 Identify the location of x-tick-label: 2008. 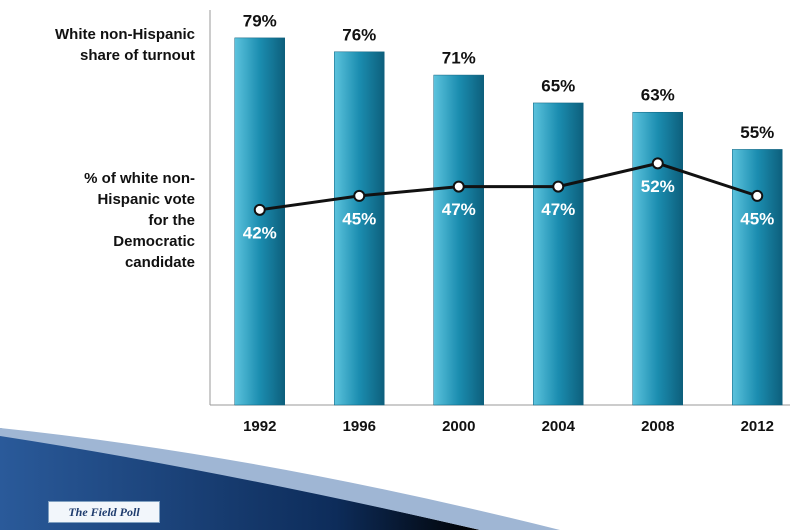
(657, 426).